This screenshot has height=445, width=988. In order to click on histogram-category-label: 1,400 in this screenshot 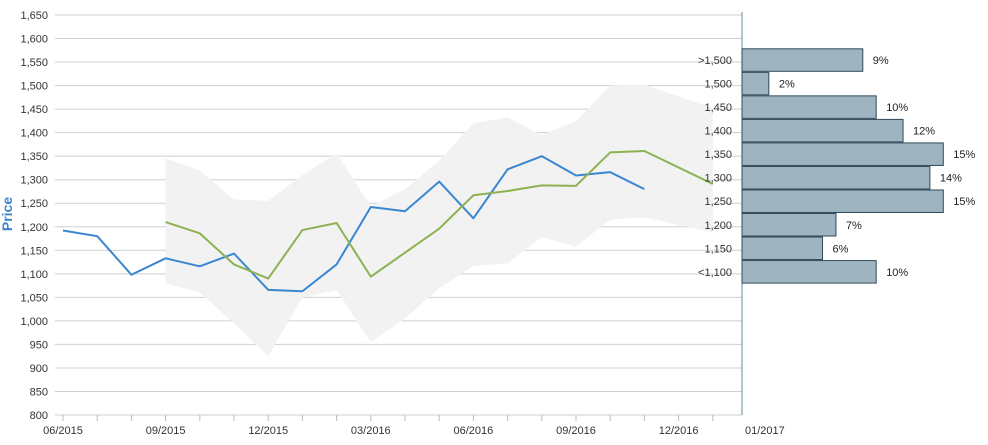, I will do `click(718, 132)`.